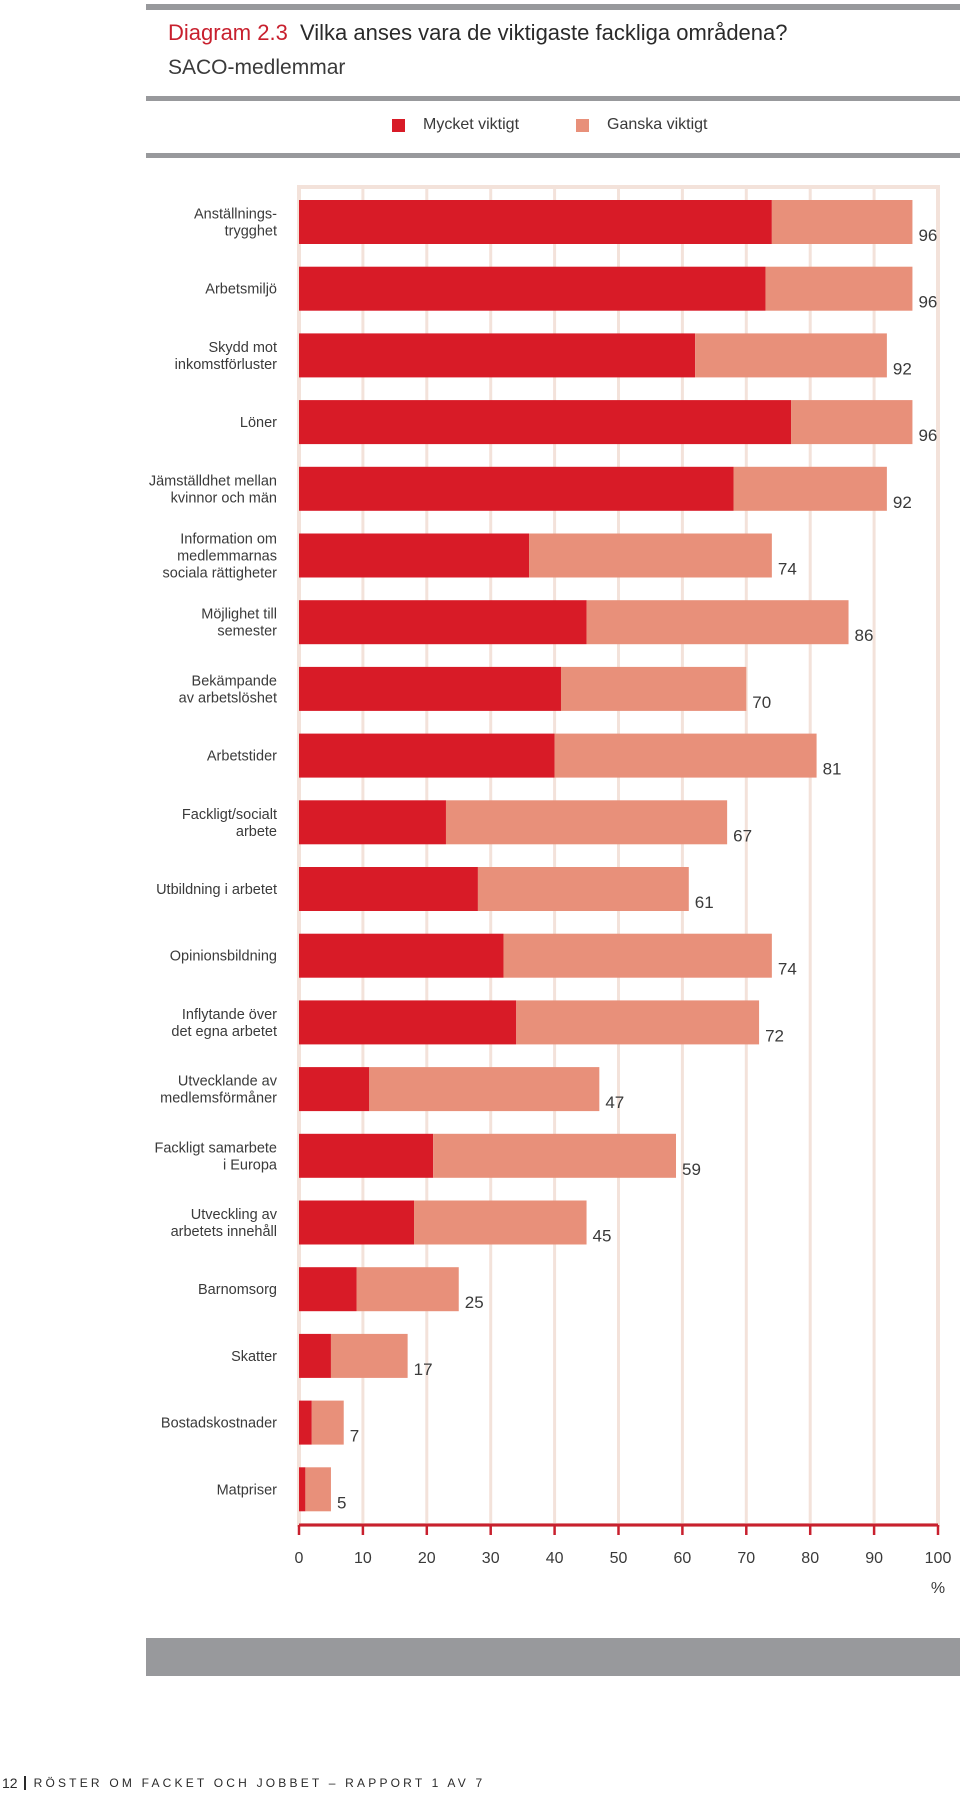  Describe the element at coordinates (938, 1558) in the screenshot. I see `x-tick-label: 100` at that location.